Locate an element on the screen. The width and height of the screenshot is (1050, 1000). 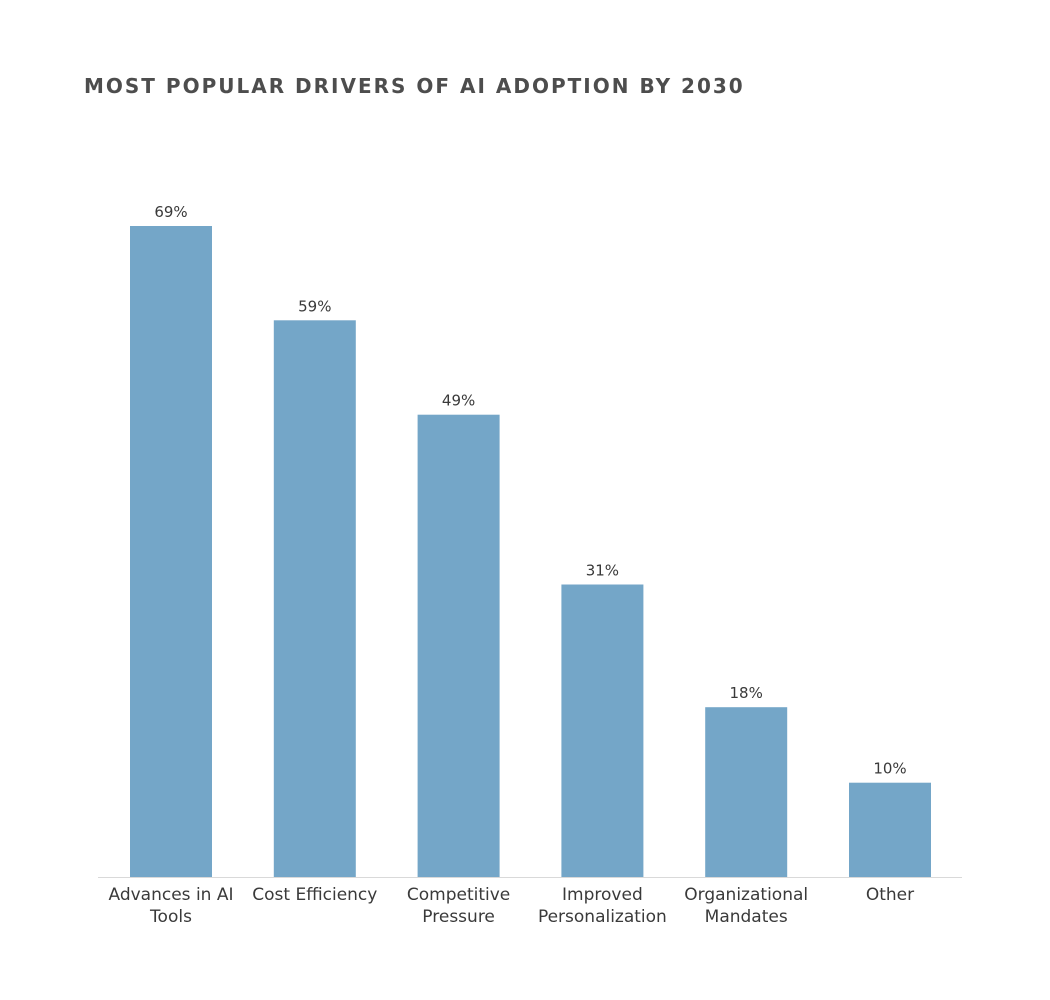
x-tick-label-3: Improved Personalization is located at coordinates (602, 906).